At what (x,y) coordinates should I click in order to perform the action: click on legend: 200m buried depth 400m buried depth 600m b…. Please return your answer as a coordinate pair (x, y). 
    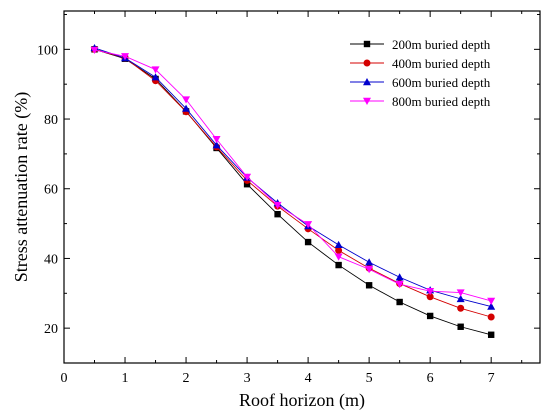
    Looking at the image, I should click on (420, 73).